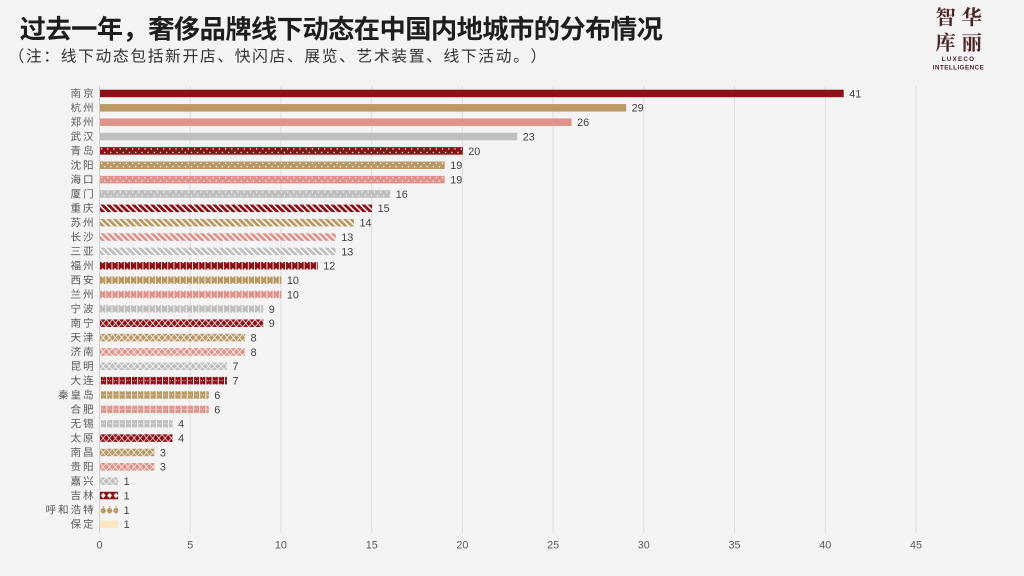 The width and height of the screenshot is (1024, 576). What do you see at coordinates (329, 267) in the screenshot?
I see `svg-text: 12` at bounding box center [329, 267].